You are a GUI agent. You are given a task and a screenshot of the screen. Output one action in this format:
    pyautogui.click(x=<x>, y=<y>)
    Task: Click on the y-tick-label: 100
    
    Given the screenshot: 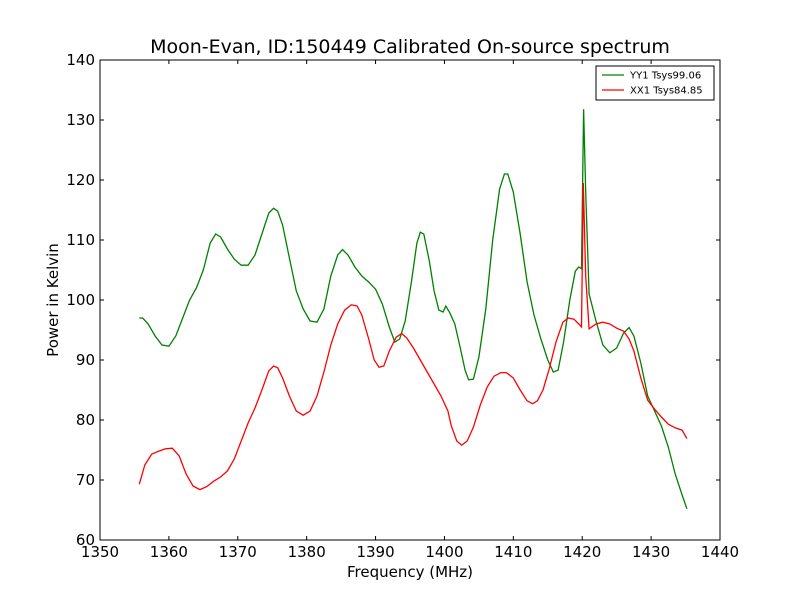 What is the action you would take?
    pyautogui.click(x=80, y=300)
    